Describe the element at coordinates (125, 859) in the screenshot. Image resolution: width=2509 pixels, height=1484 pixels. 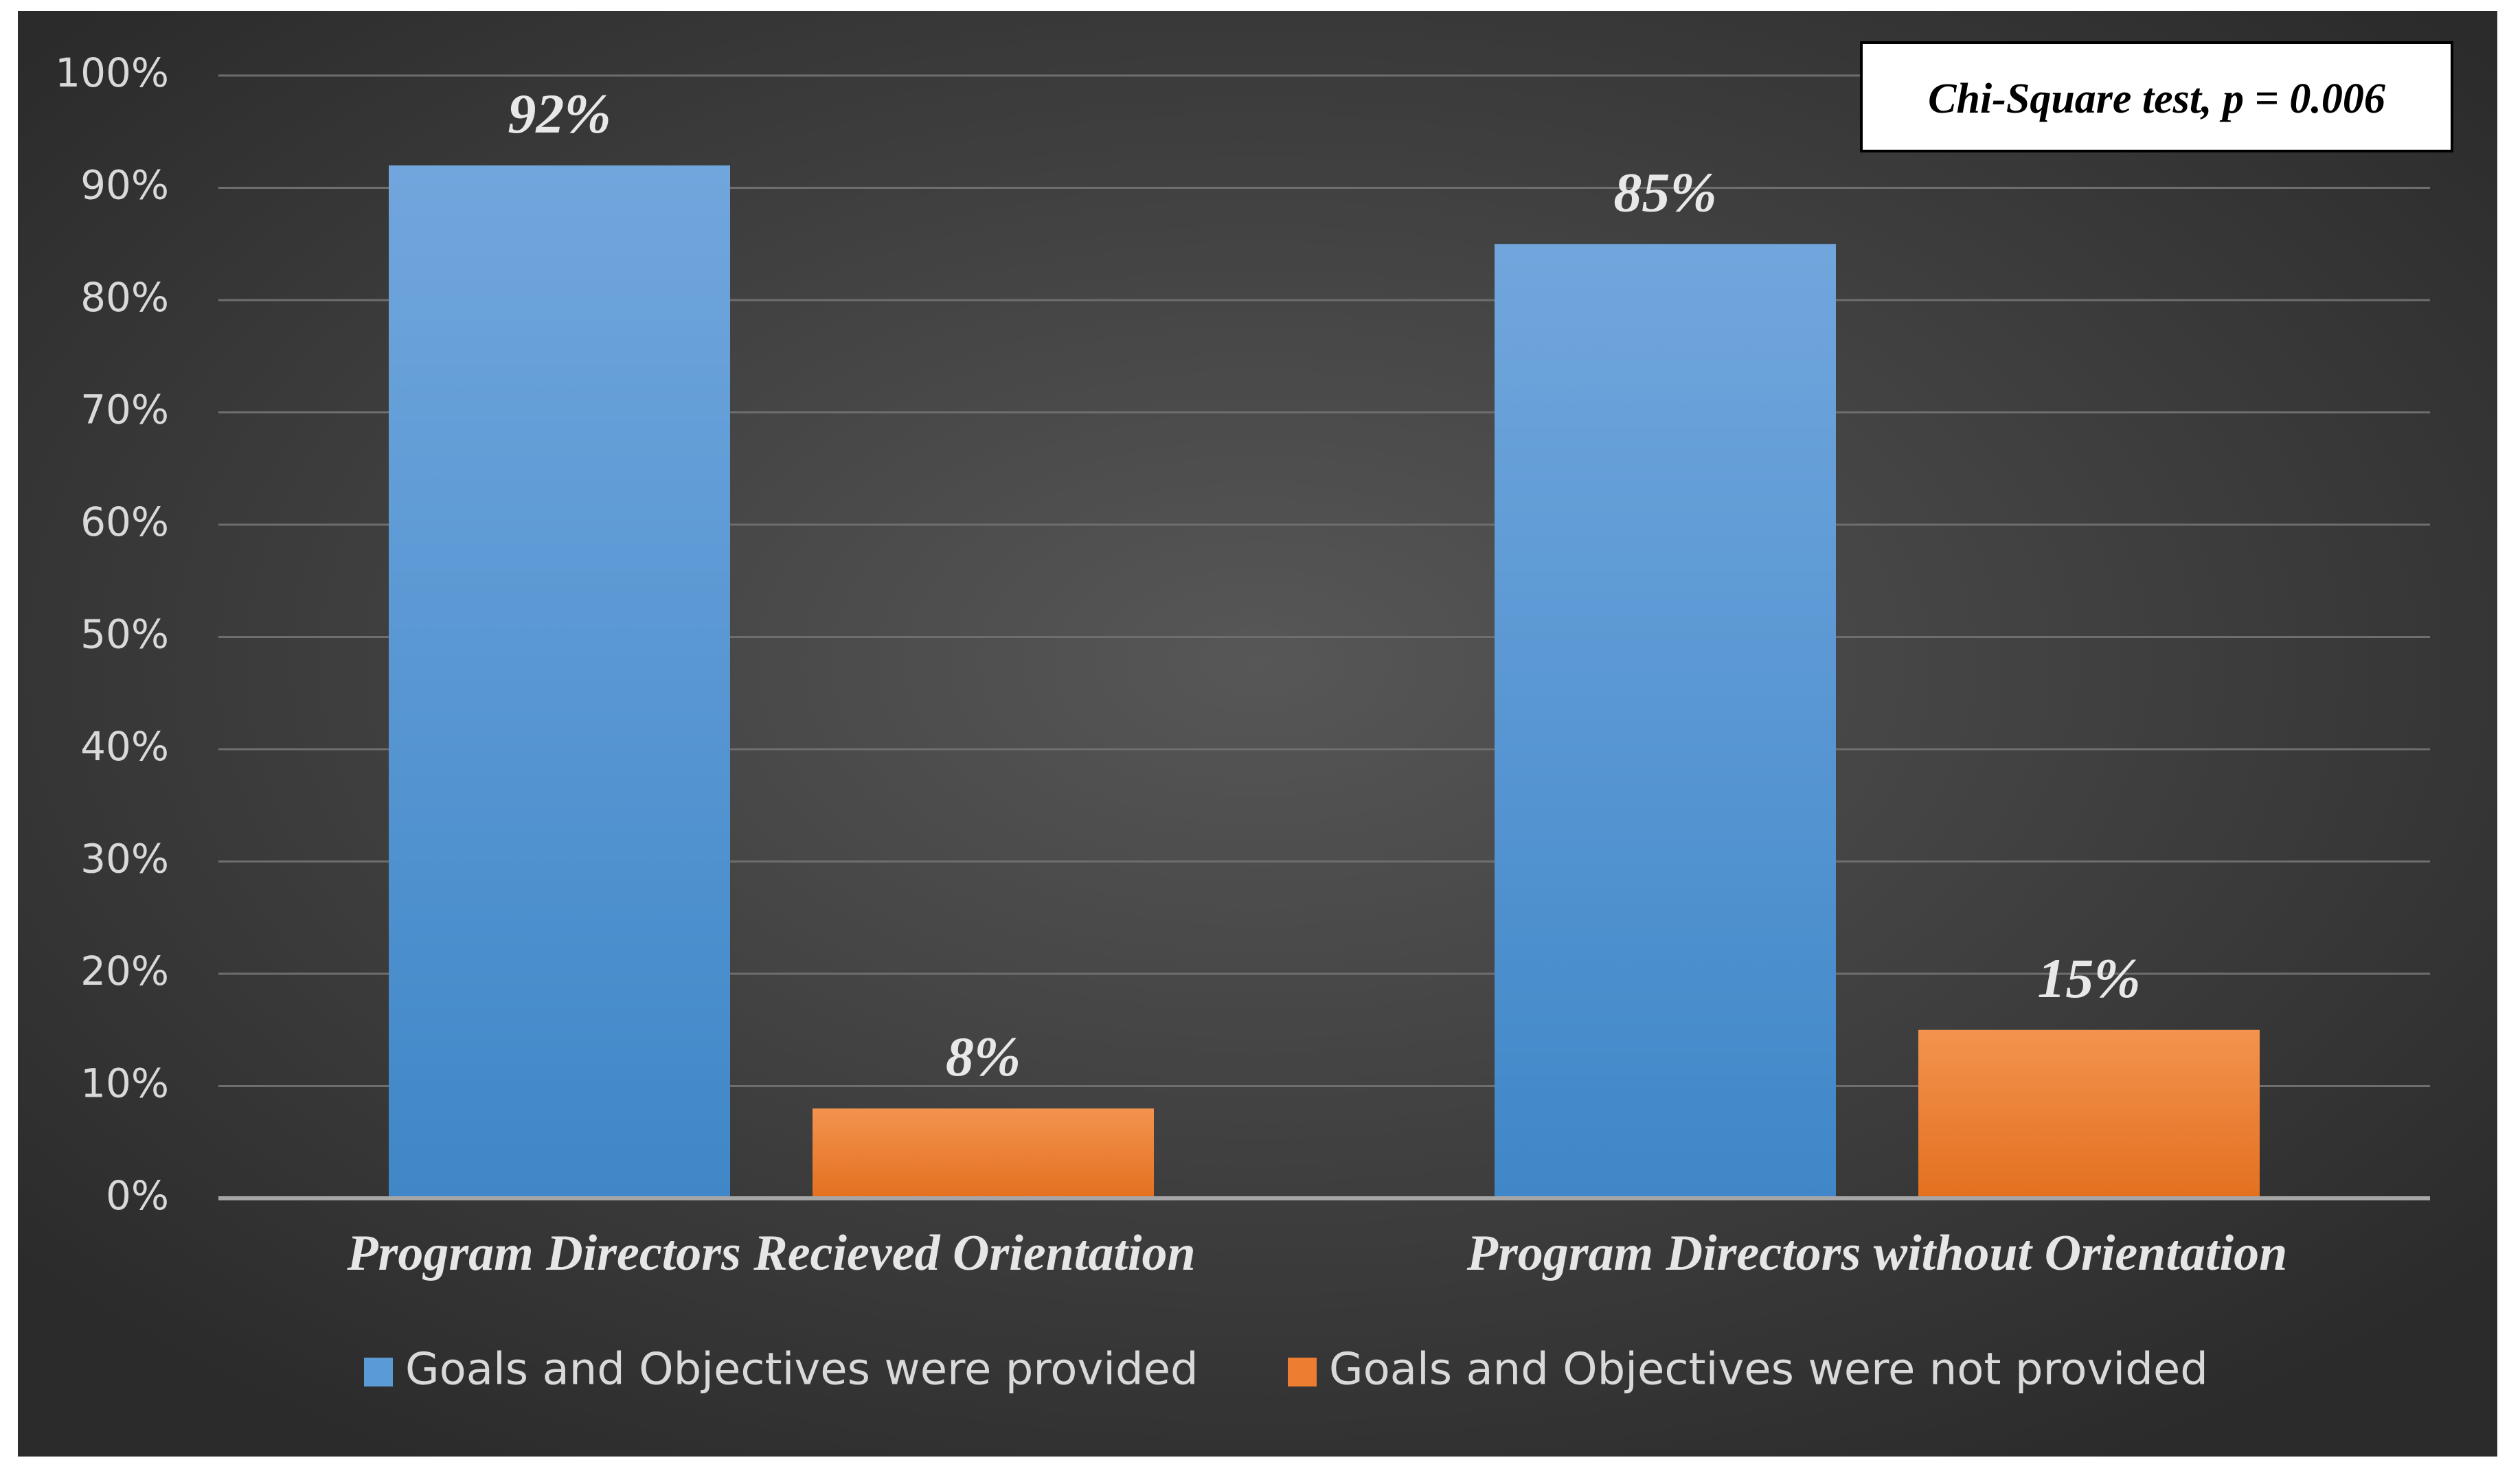
I see `y-tick-label: 30%` at that location.